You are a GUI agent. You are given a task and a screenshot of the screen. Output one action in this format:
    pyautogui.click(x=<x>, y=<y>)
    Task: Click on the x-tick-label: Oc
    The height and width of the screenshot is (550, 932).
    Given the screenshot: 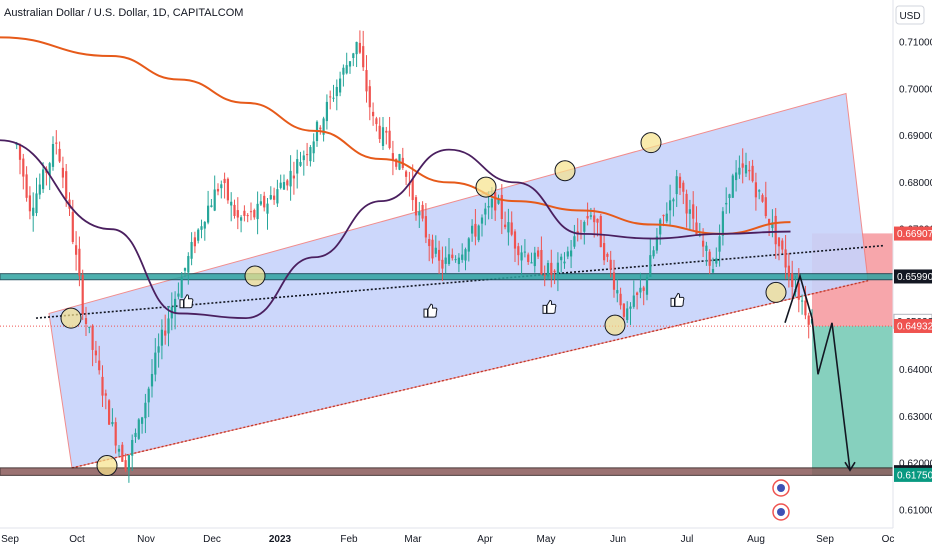 What is the action you would take?
    pyautogui.click(x=888, y=539)
    